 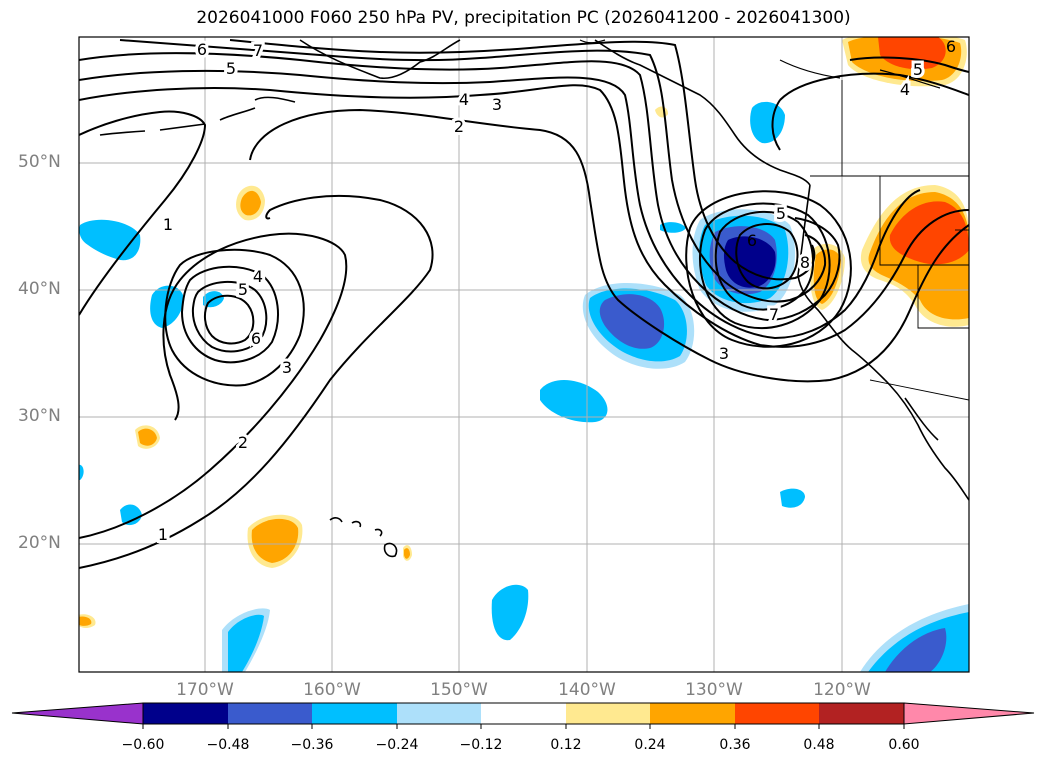 What do you see at coordinates (363, 537) in the screenshot?
I see `hawaii-islands` at bounding box center [363, 537].